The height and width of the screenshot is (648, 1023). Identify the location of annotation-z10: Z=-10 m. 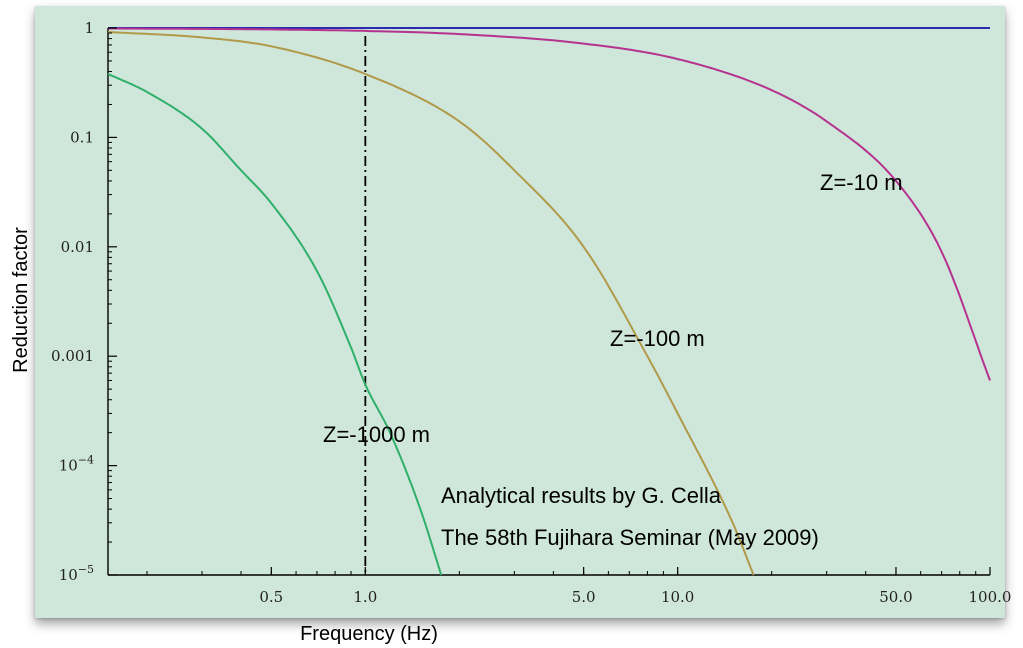
(861, 182).